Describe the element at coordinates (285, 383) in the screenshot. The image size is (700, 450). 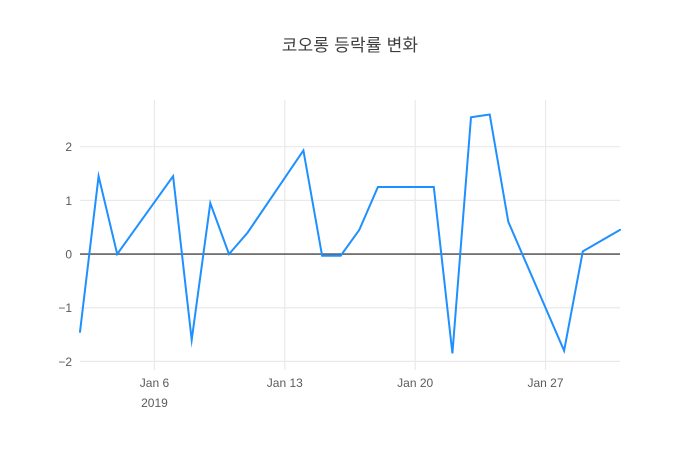
I see `x-tick-label: Jan 13` at that location.